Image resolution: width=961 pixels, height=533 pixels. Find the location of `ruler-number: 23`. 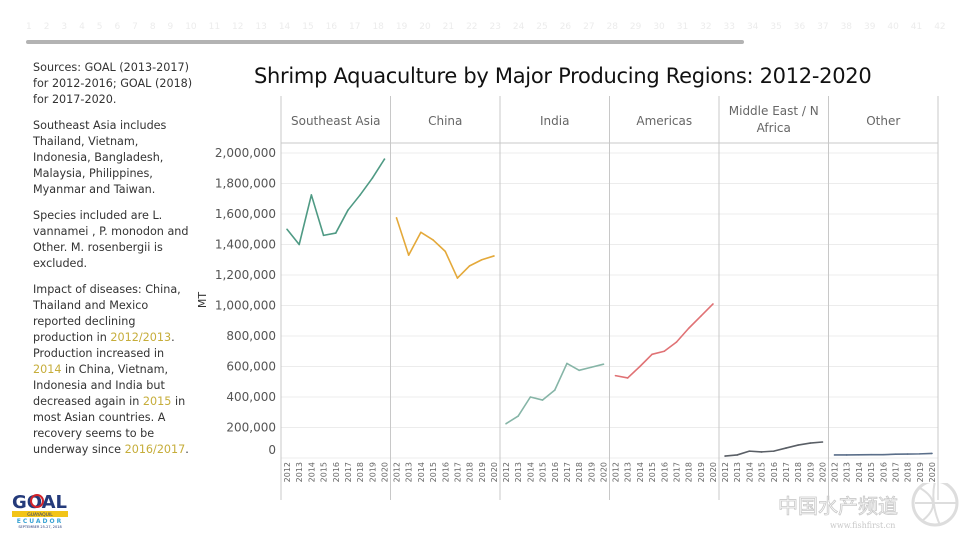

ruler-number: 23 is located at coordinates (495, 27).